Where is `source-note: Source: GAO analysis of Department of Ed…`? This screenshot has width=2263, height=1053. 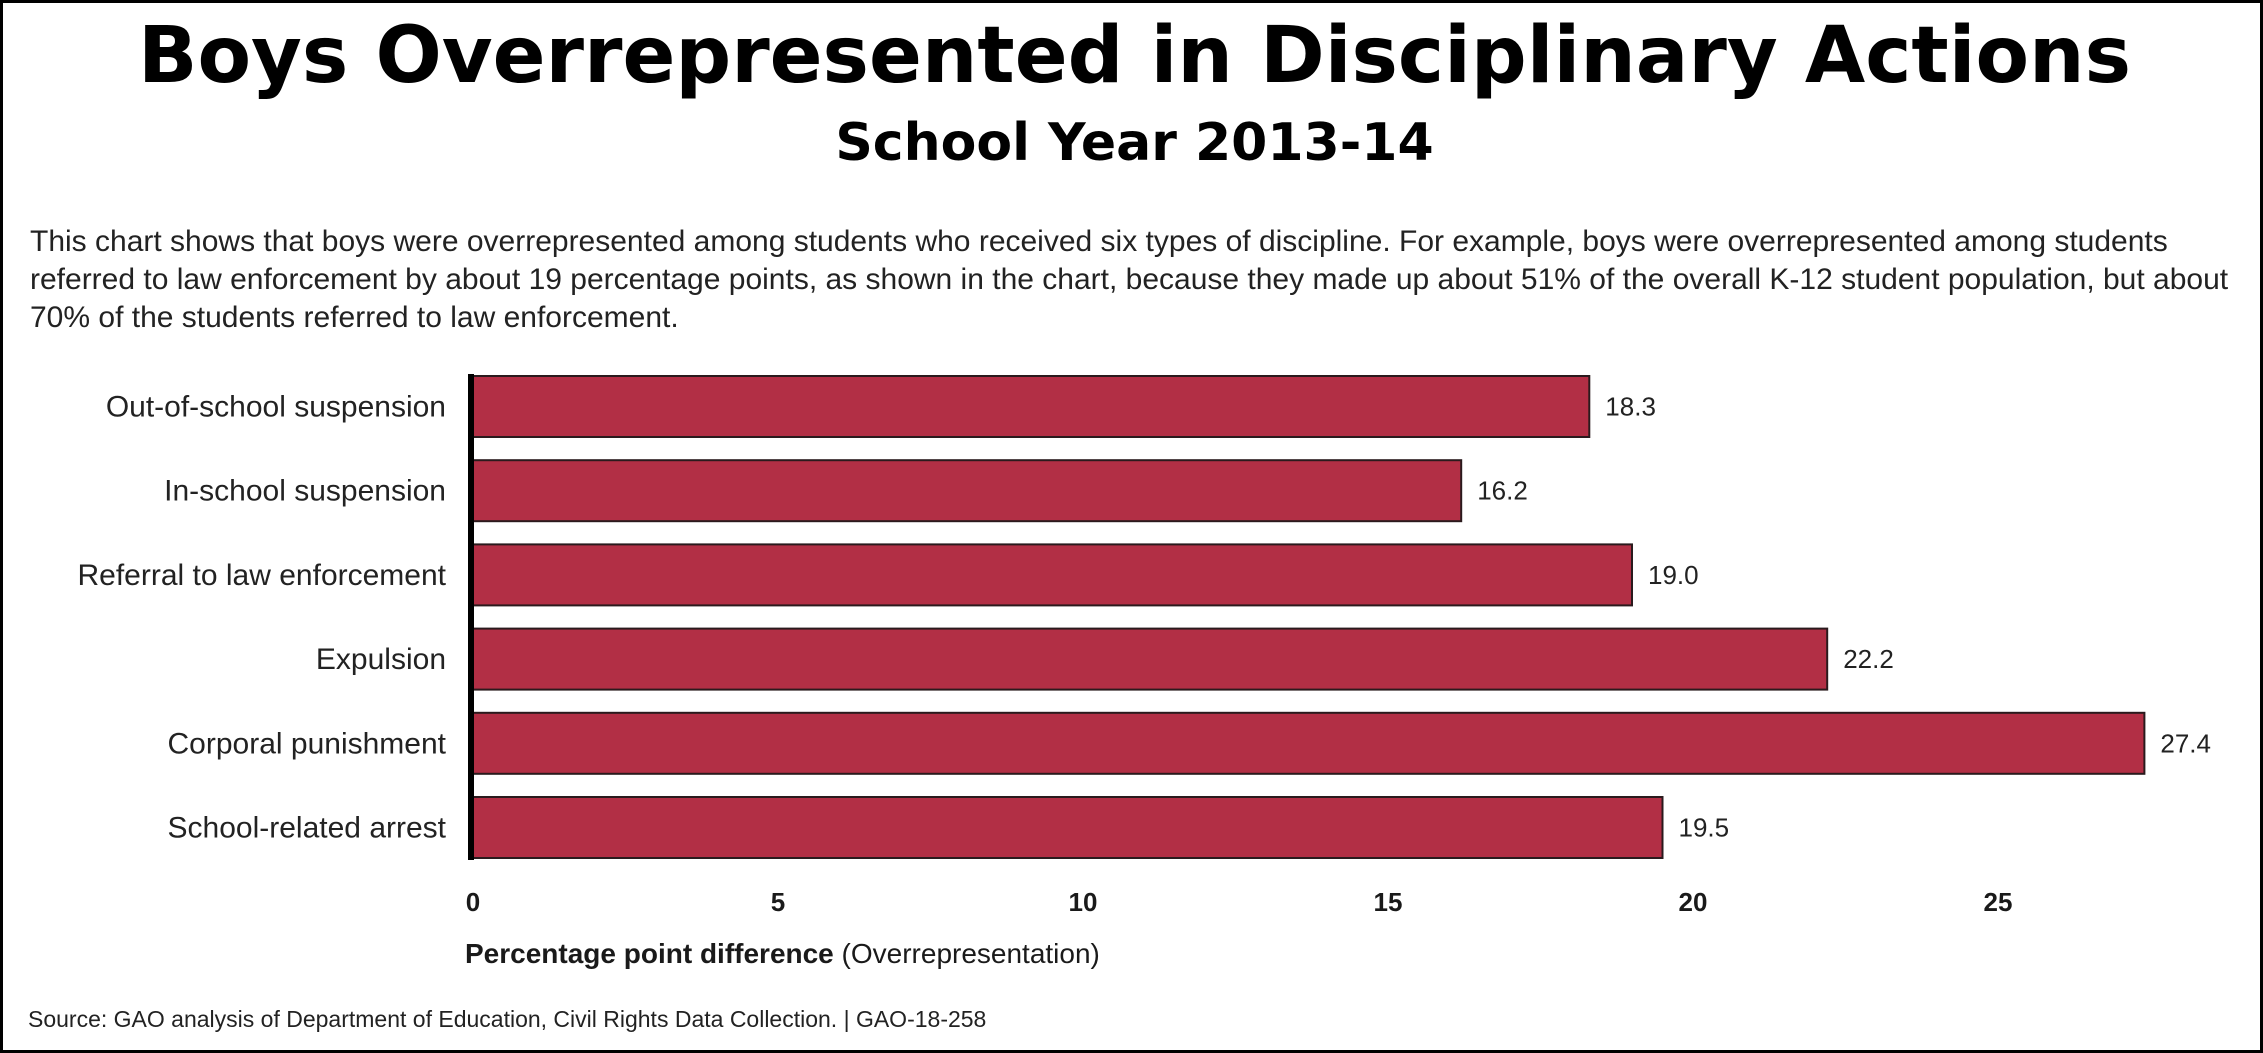
source-note: Source: GAO analysis of Department of Ed… is located at coordinates (507, 1019).